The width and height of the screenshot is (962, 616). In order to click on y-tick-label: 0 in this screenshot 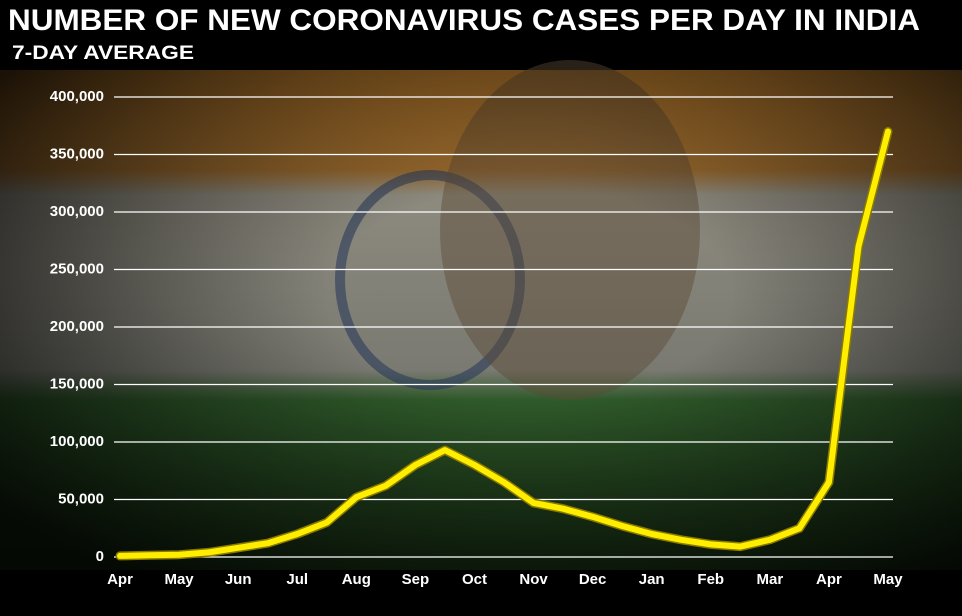, I will do `click(100, 556)`.